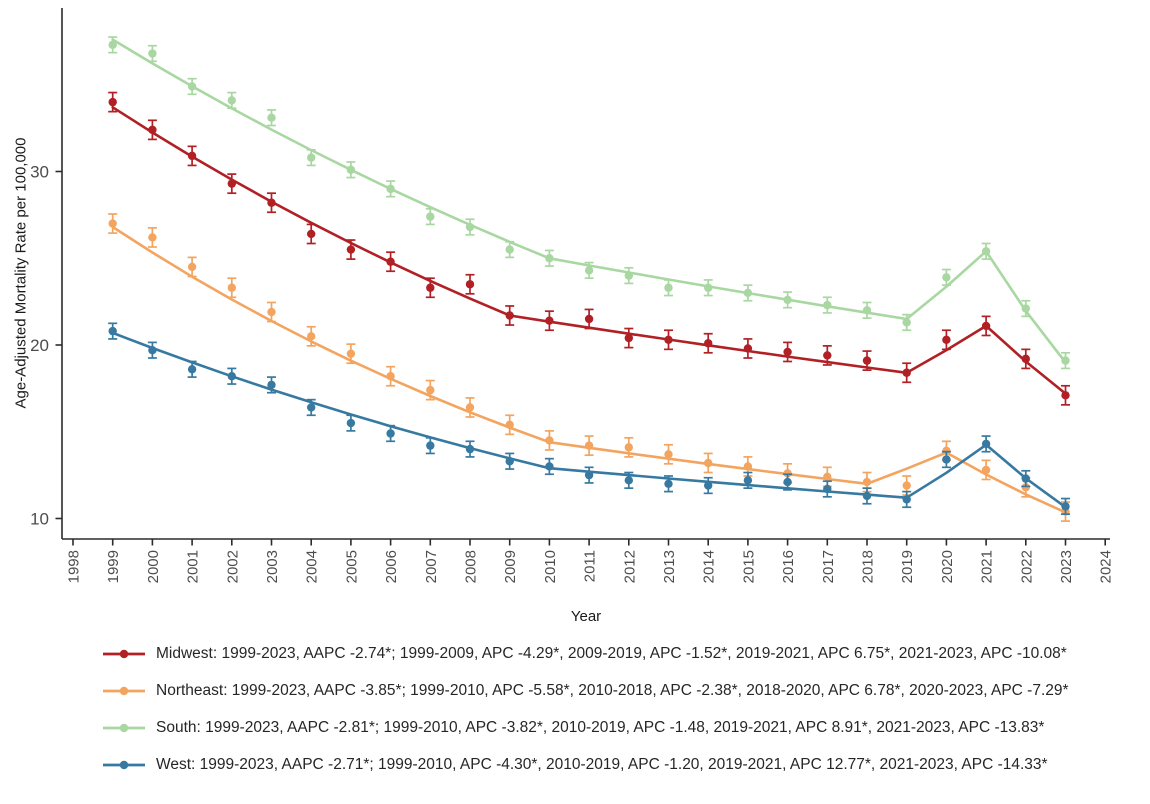 This screenshot has width=1150, height=804. I want to click on x-tick-label: 2003, so click(272, 566).